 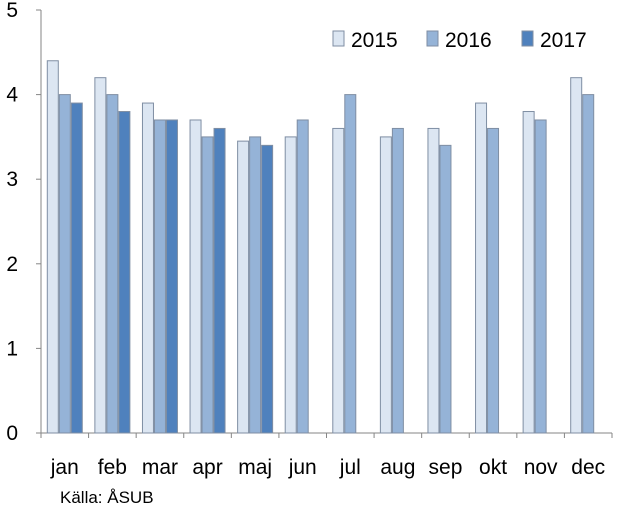 What do you see at coordinates (76, 268) in the screenshot?
I see `bar-2017-jan` at bounding box center [76, 268].